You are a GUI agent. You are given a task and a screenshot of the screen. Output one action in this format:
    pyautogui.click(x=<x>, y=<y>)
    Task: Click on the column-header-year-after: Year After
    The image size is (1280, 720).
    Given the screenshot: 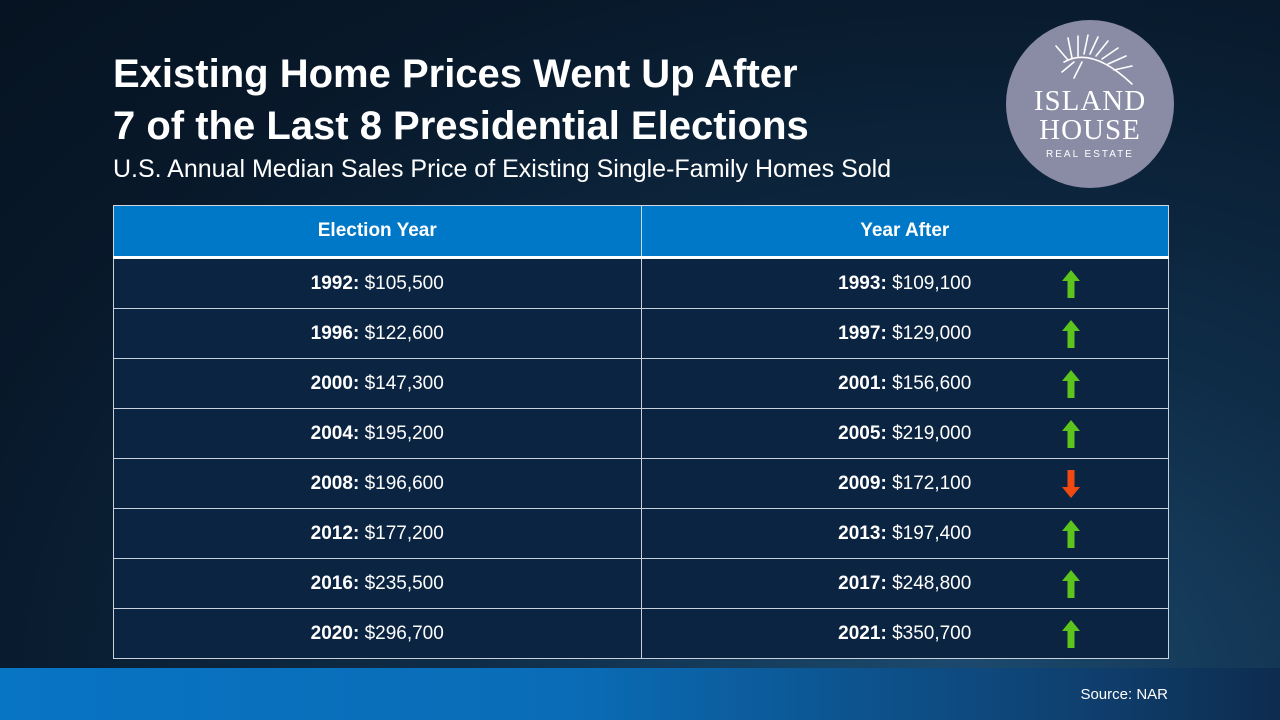 What is the action you would take?
    pyautogui.click(x=904, y=232)
    